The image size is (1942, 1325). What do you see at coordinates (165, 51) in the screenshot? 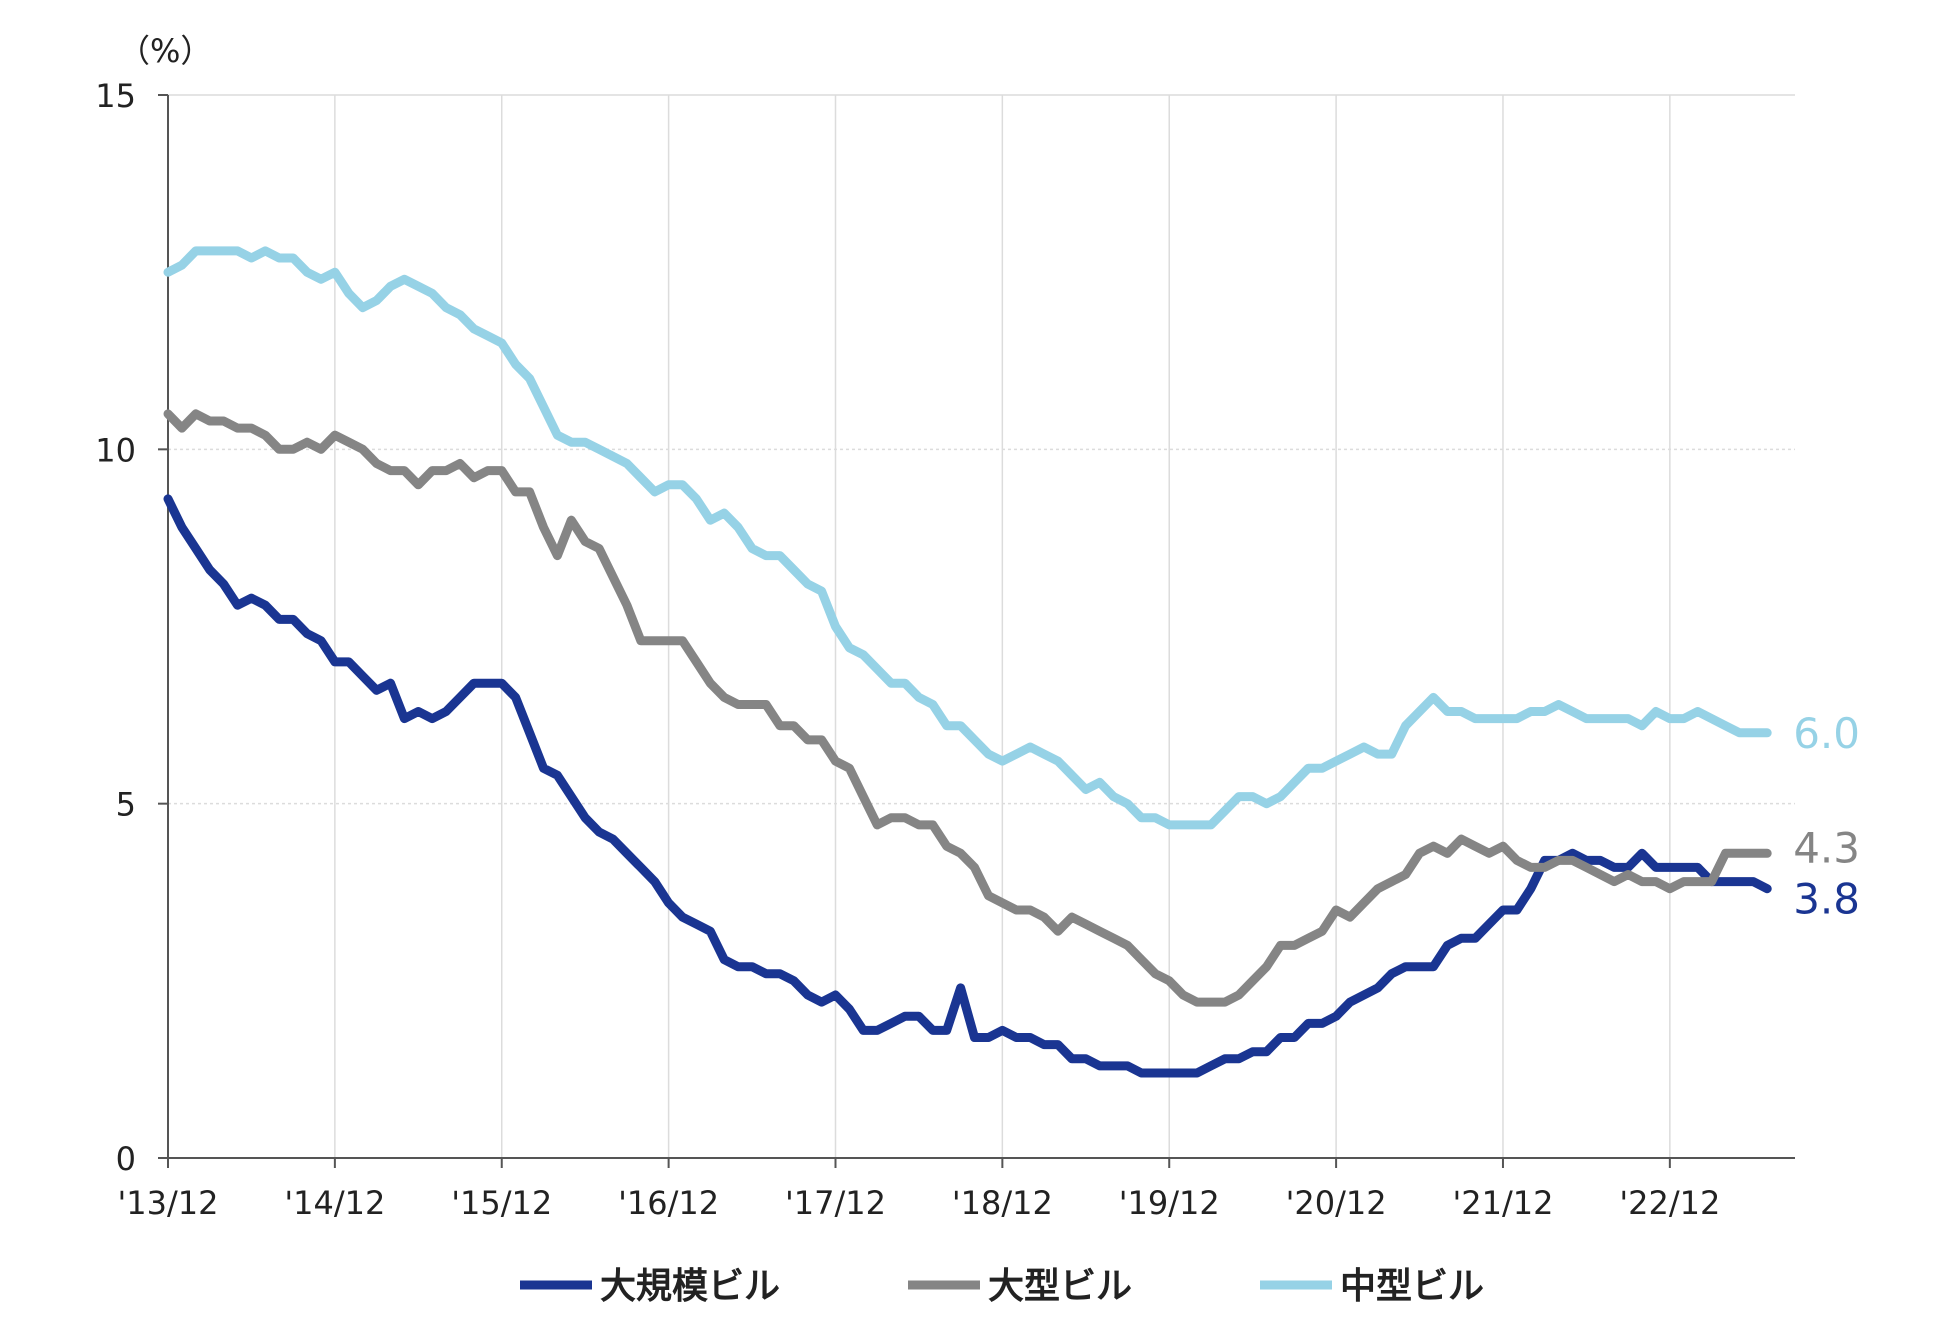
I see `y-axis-unit-label: （%）` at bounding box center [165, 51].